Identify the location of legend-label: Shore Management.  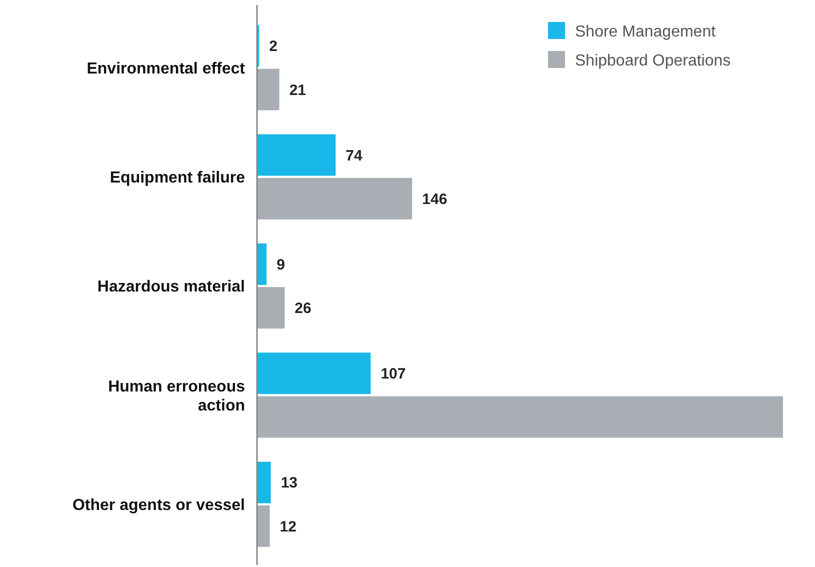
(645, 32).